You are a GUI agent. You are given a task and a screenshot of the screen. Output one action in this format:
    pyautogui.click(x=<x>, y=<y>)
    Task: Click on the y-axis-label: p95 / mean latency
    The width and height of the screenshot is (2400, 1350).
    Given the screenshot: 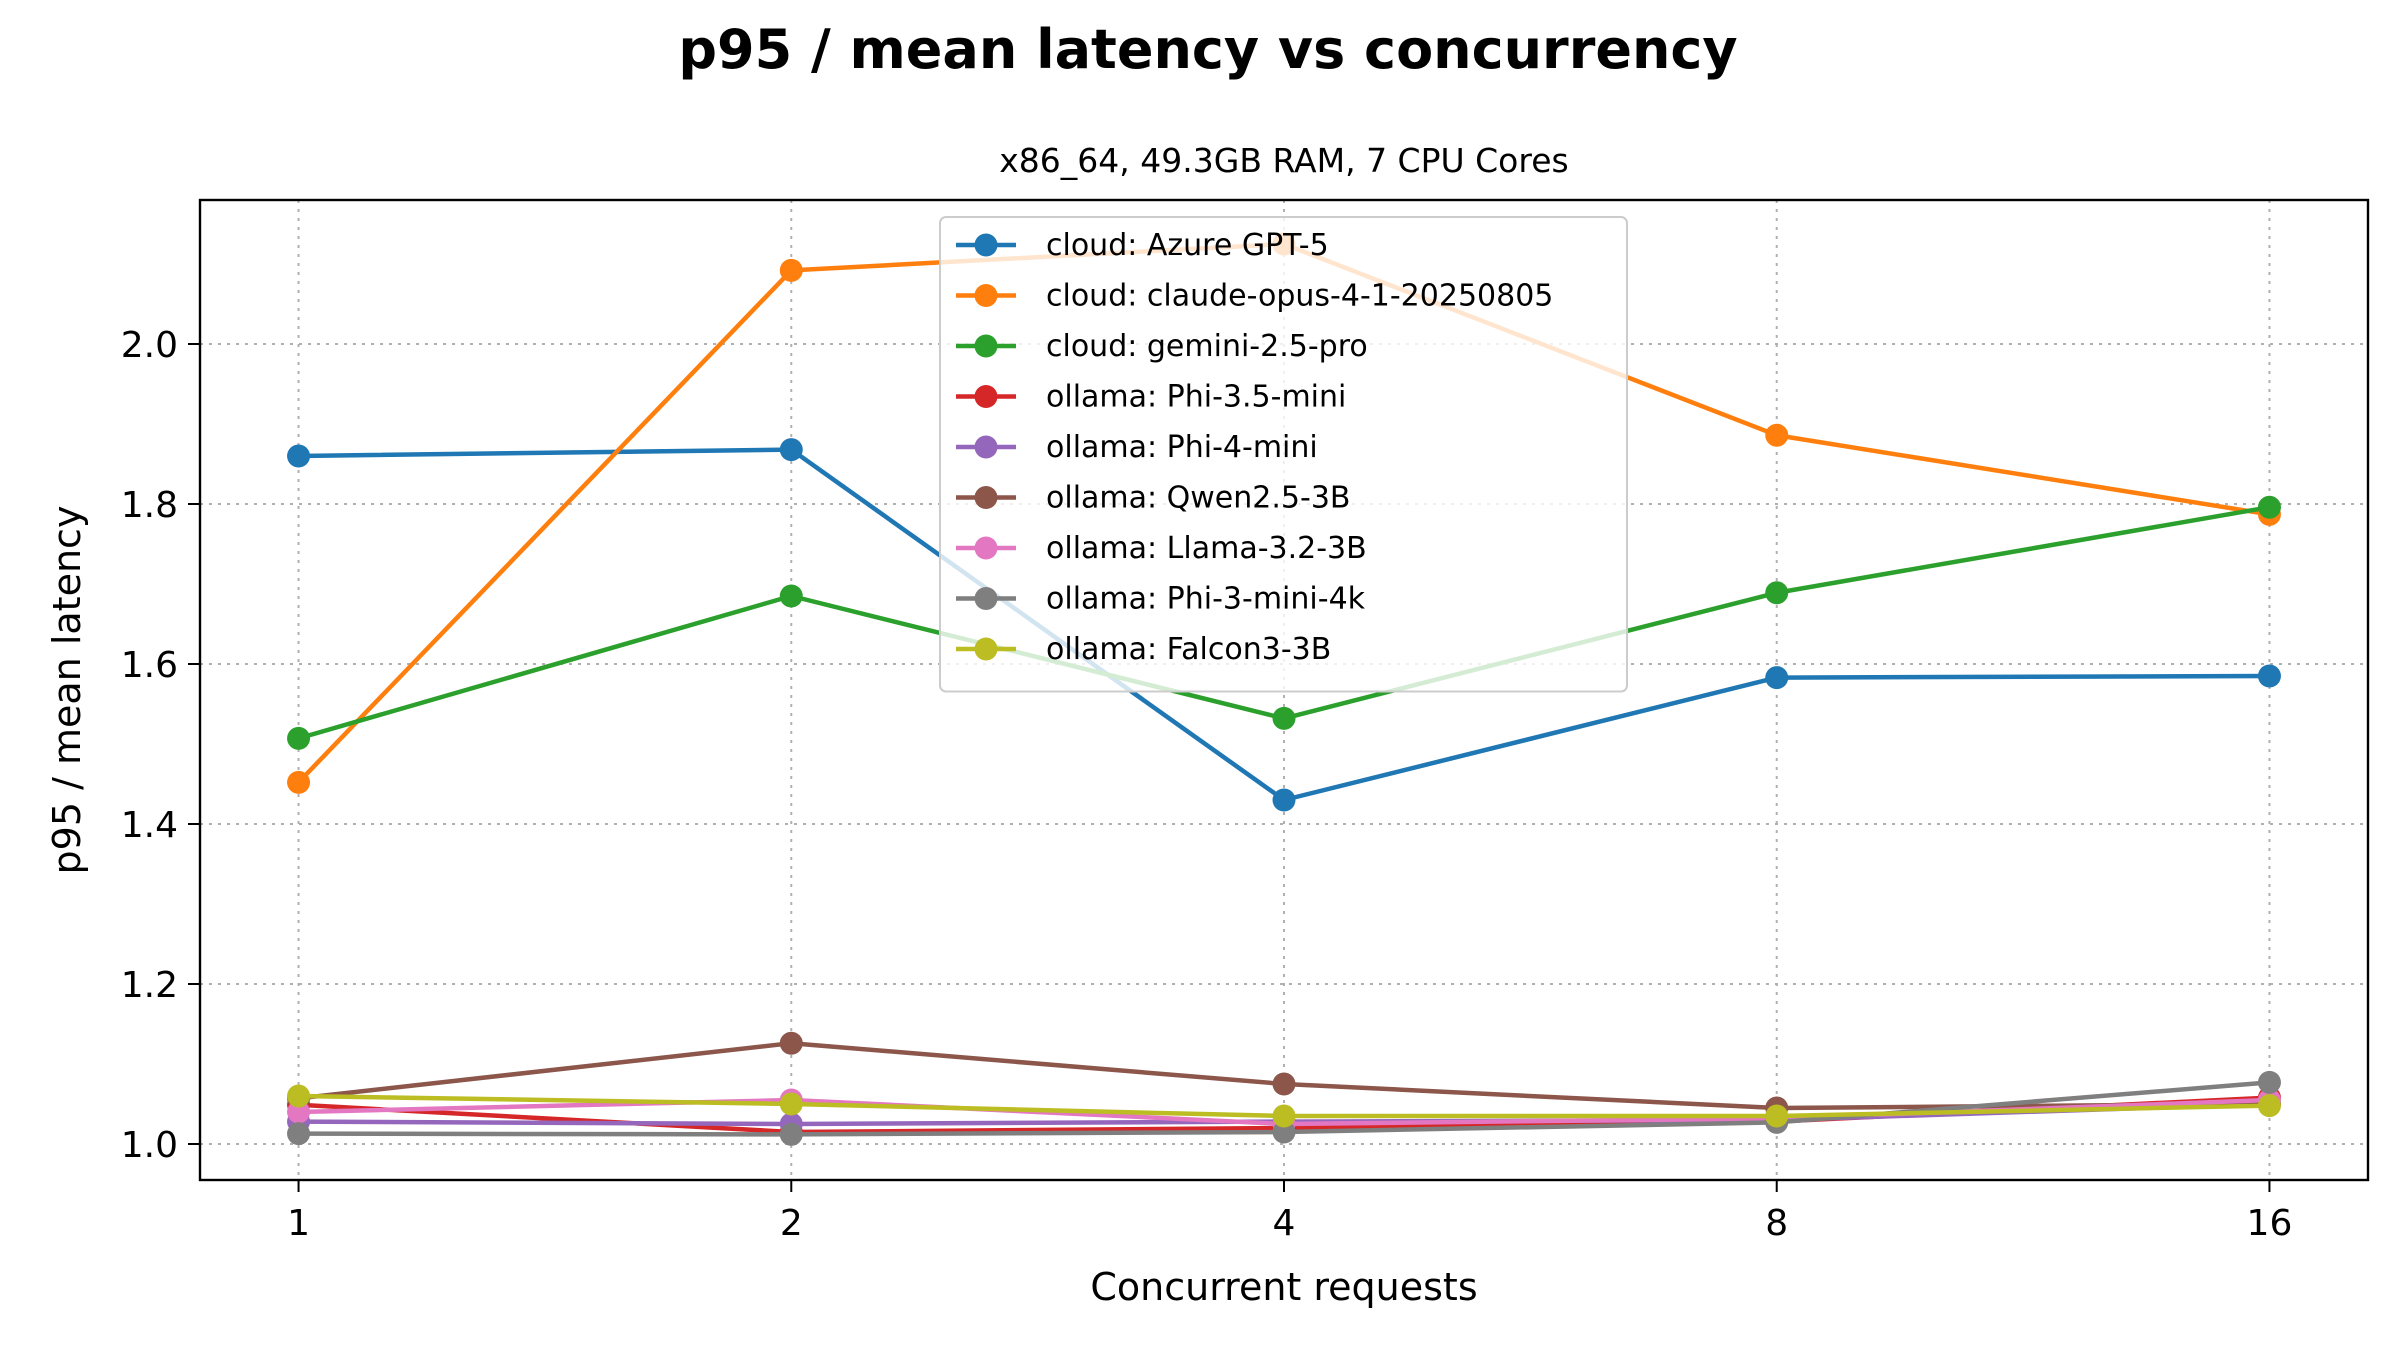 What is the action you would take?
    pyautogui.click(x=67, y=690)
    